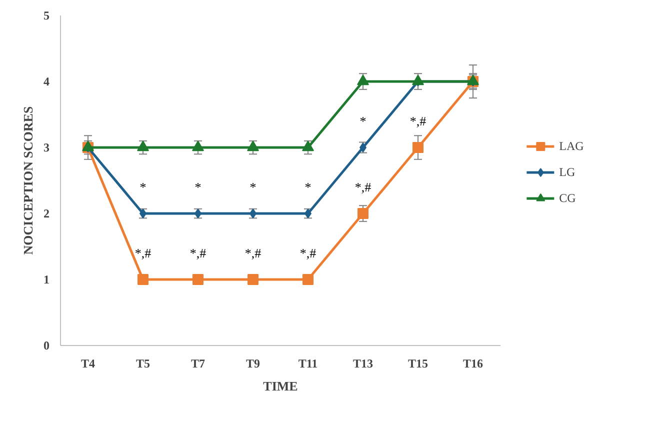  I want to click on x-tick-label: T7, so click(198, 363).